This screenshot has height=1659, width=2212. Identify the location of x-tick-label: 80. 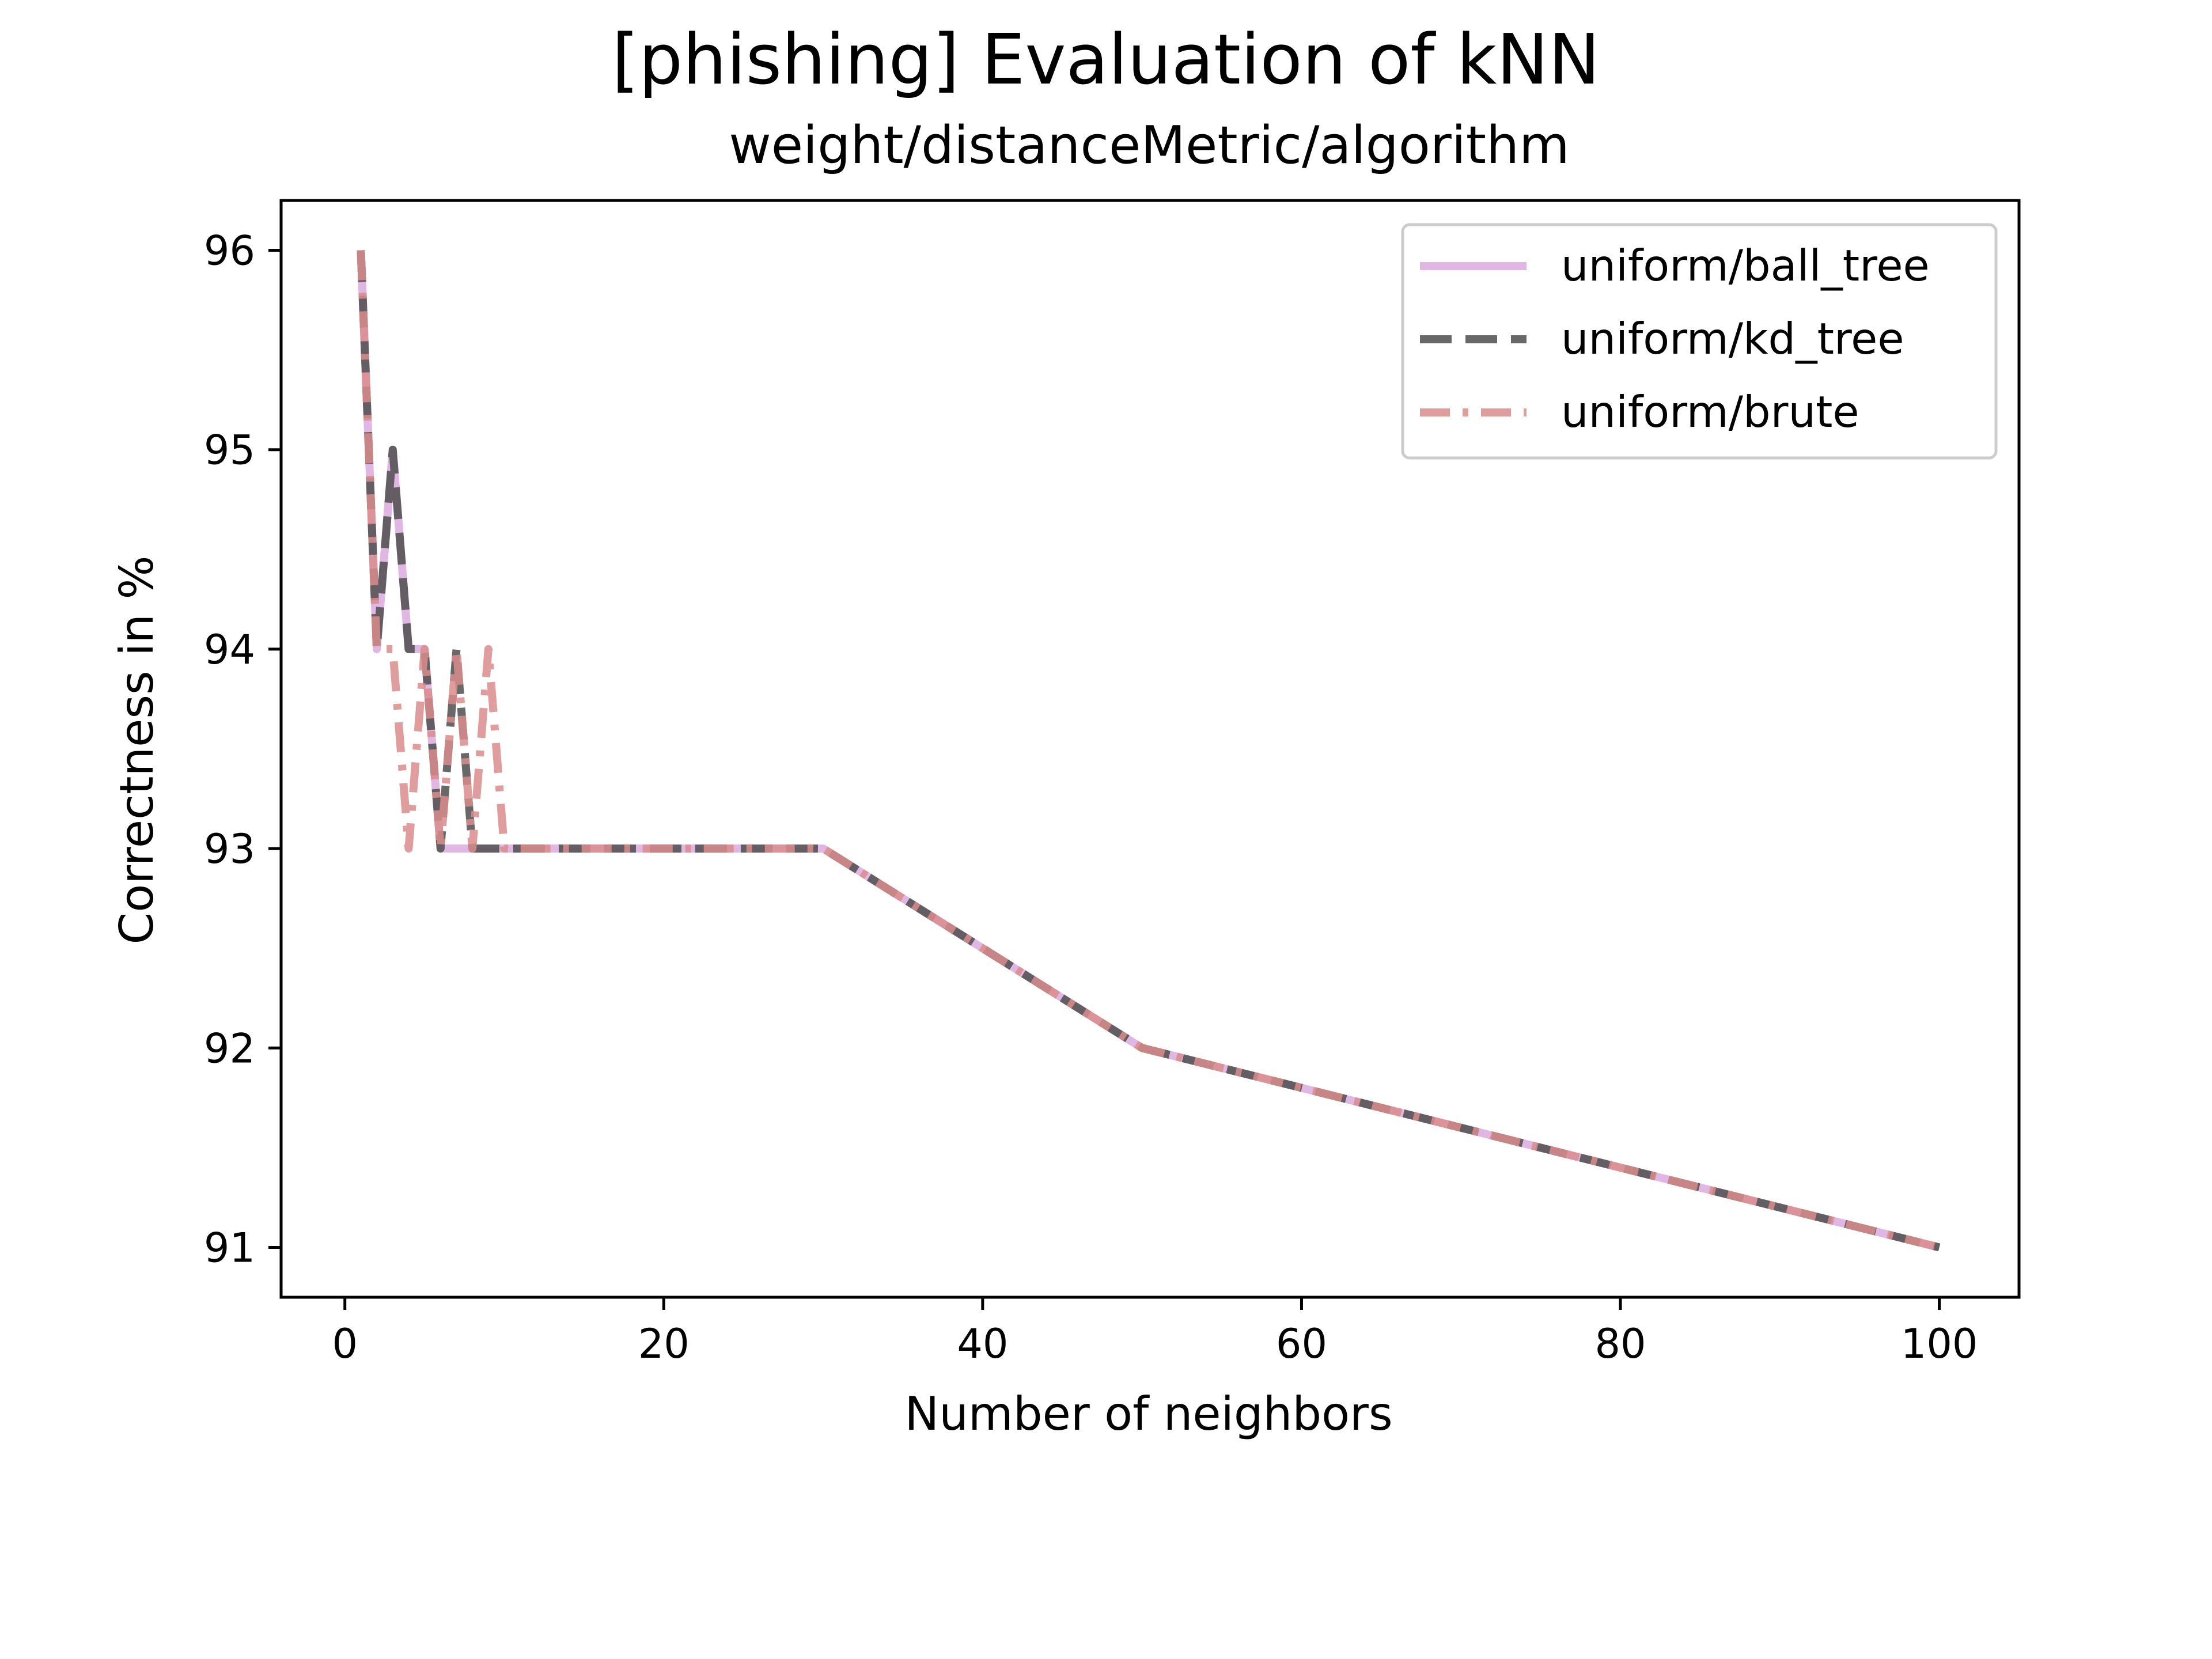
(1620, 1344).